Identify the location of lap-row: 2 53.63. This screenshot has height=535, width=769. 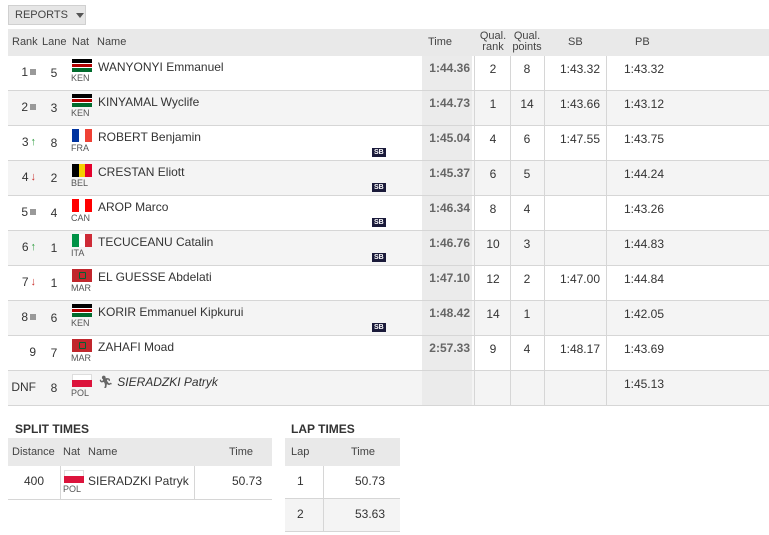
(342, 515).